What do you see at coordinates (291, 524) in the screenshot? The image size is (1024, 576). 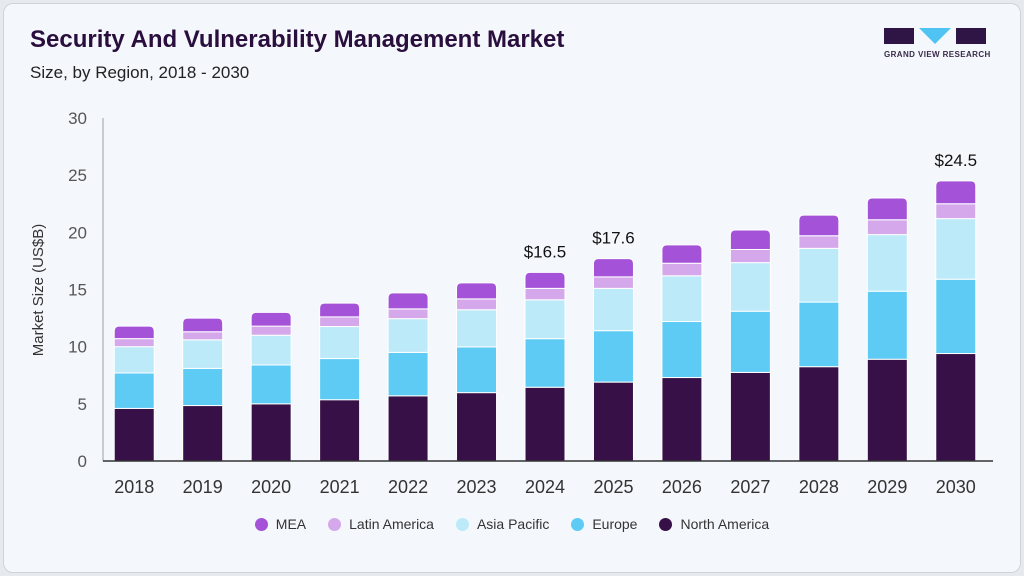 I see `legend-label: MEA` at bounding box center [291, 524].